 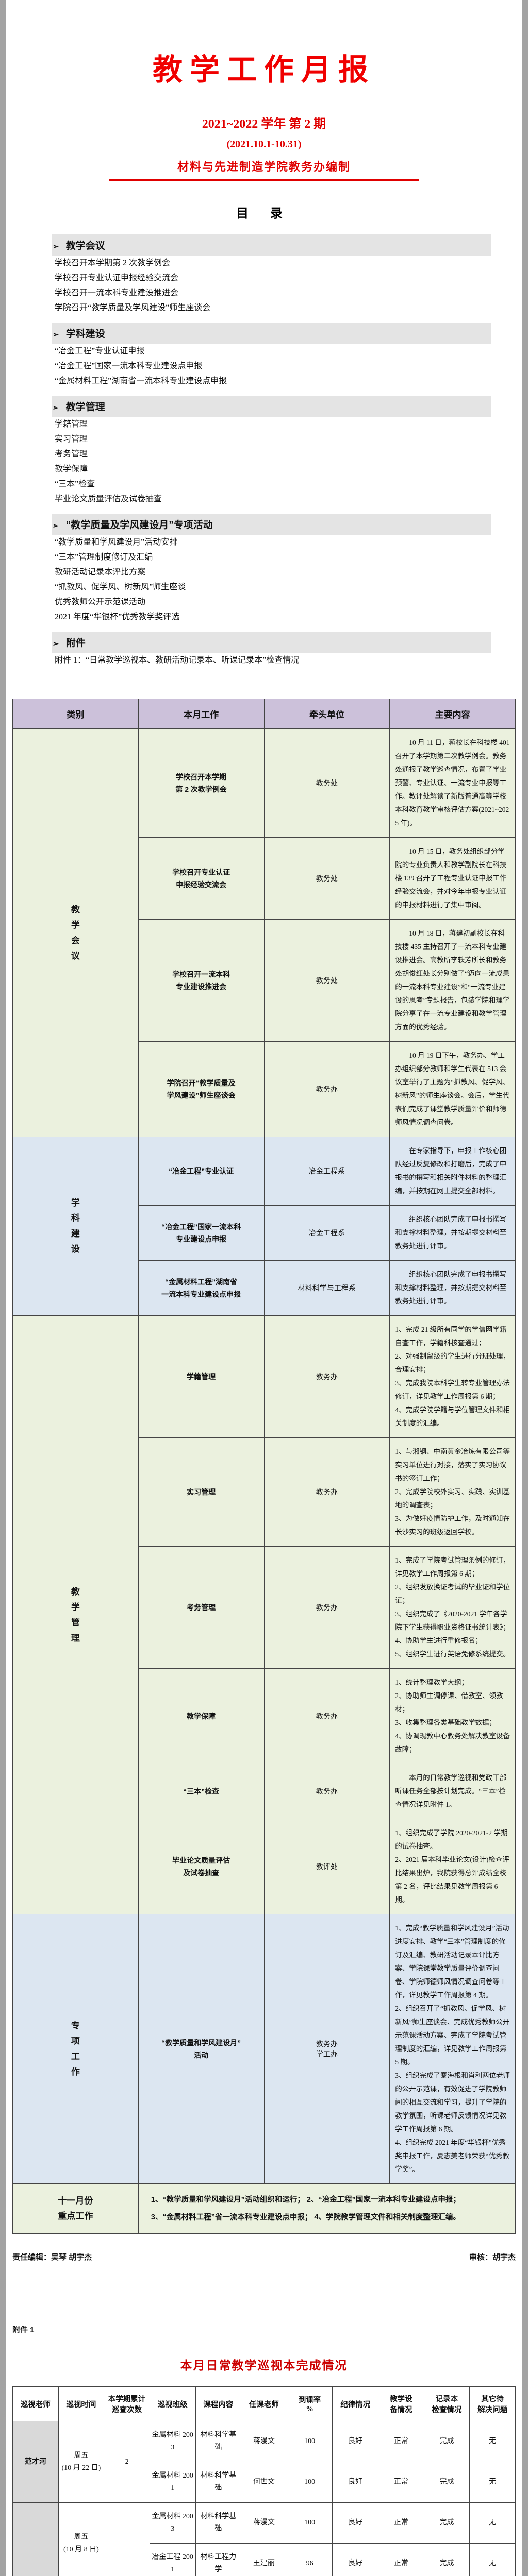 What do you see at coordinates (141, 381) in the screenshot?
I see `toc-item: “金属材料工程”湖南省一流本科专业建设点申报` at bounding box center [141, 381].